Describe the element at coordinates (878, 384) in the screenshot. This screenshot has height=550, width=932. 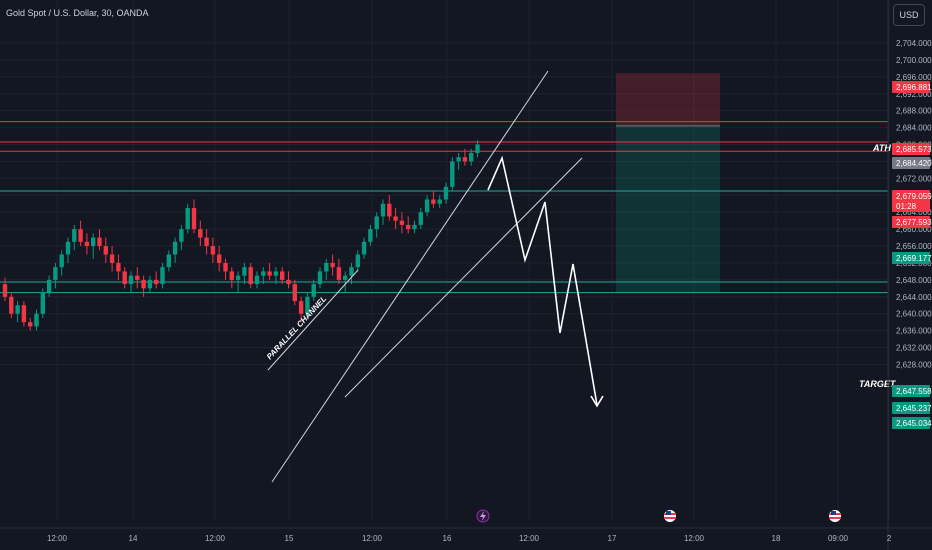
I see `target-label: TARGET` at that location.